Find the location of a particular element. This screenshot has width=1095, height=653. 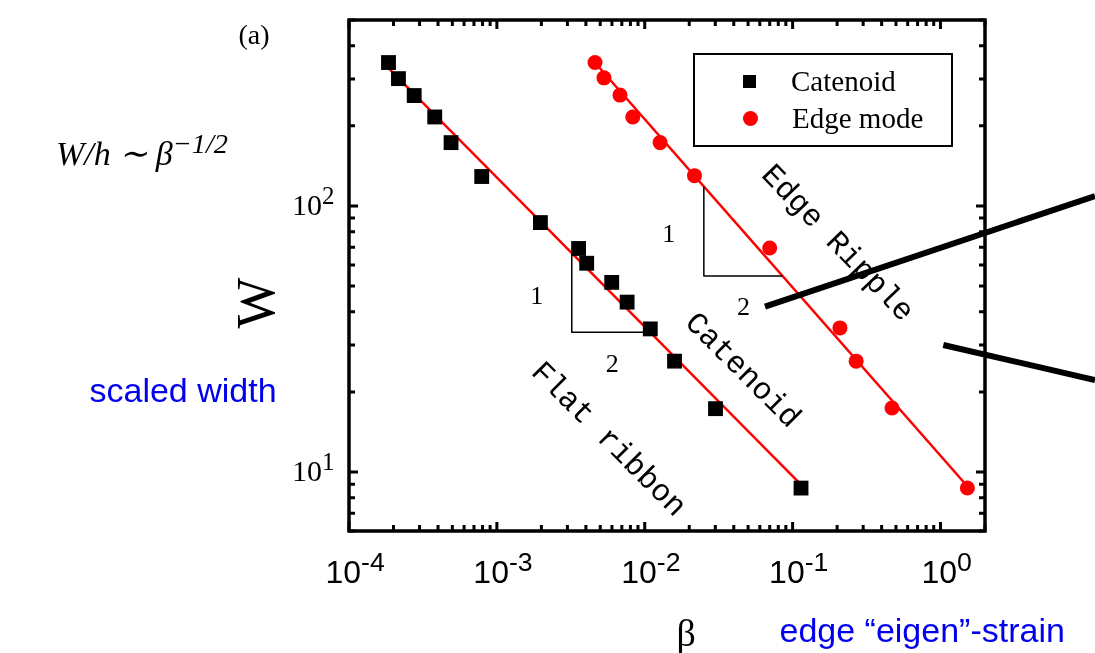

x-tick-label: 10$^{0}$ is located at coordinates (946, 569).